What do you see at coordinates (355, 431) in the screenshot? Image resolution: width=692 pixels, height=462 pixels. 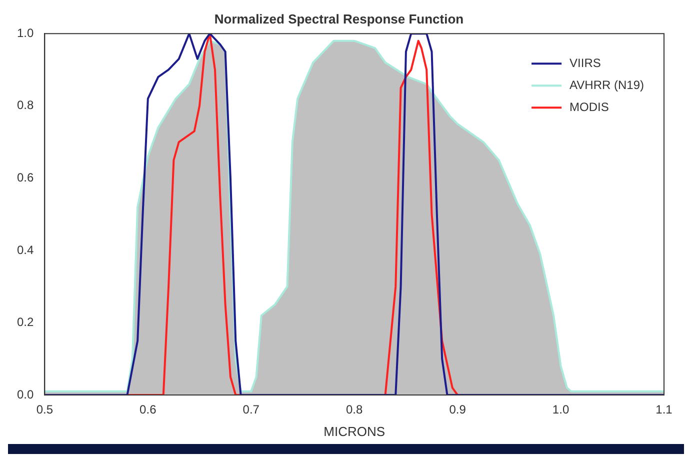 I see `x-axis-title: MICRONS` at bounding box center [355, 431].